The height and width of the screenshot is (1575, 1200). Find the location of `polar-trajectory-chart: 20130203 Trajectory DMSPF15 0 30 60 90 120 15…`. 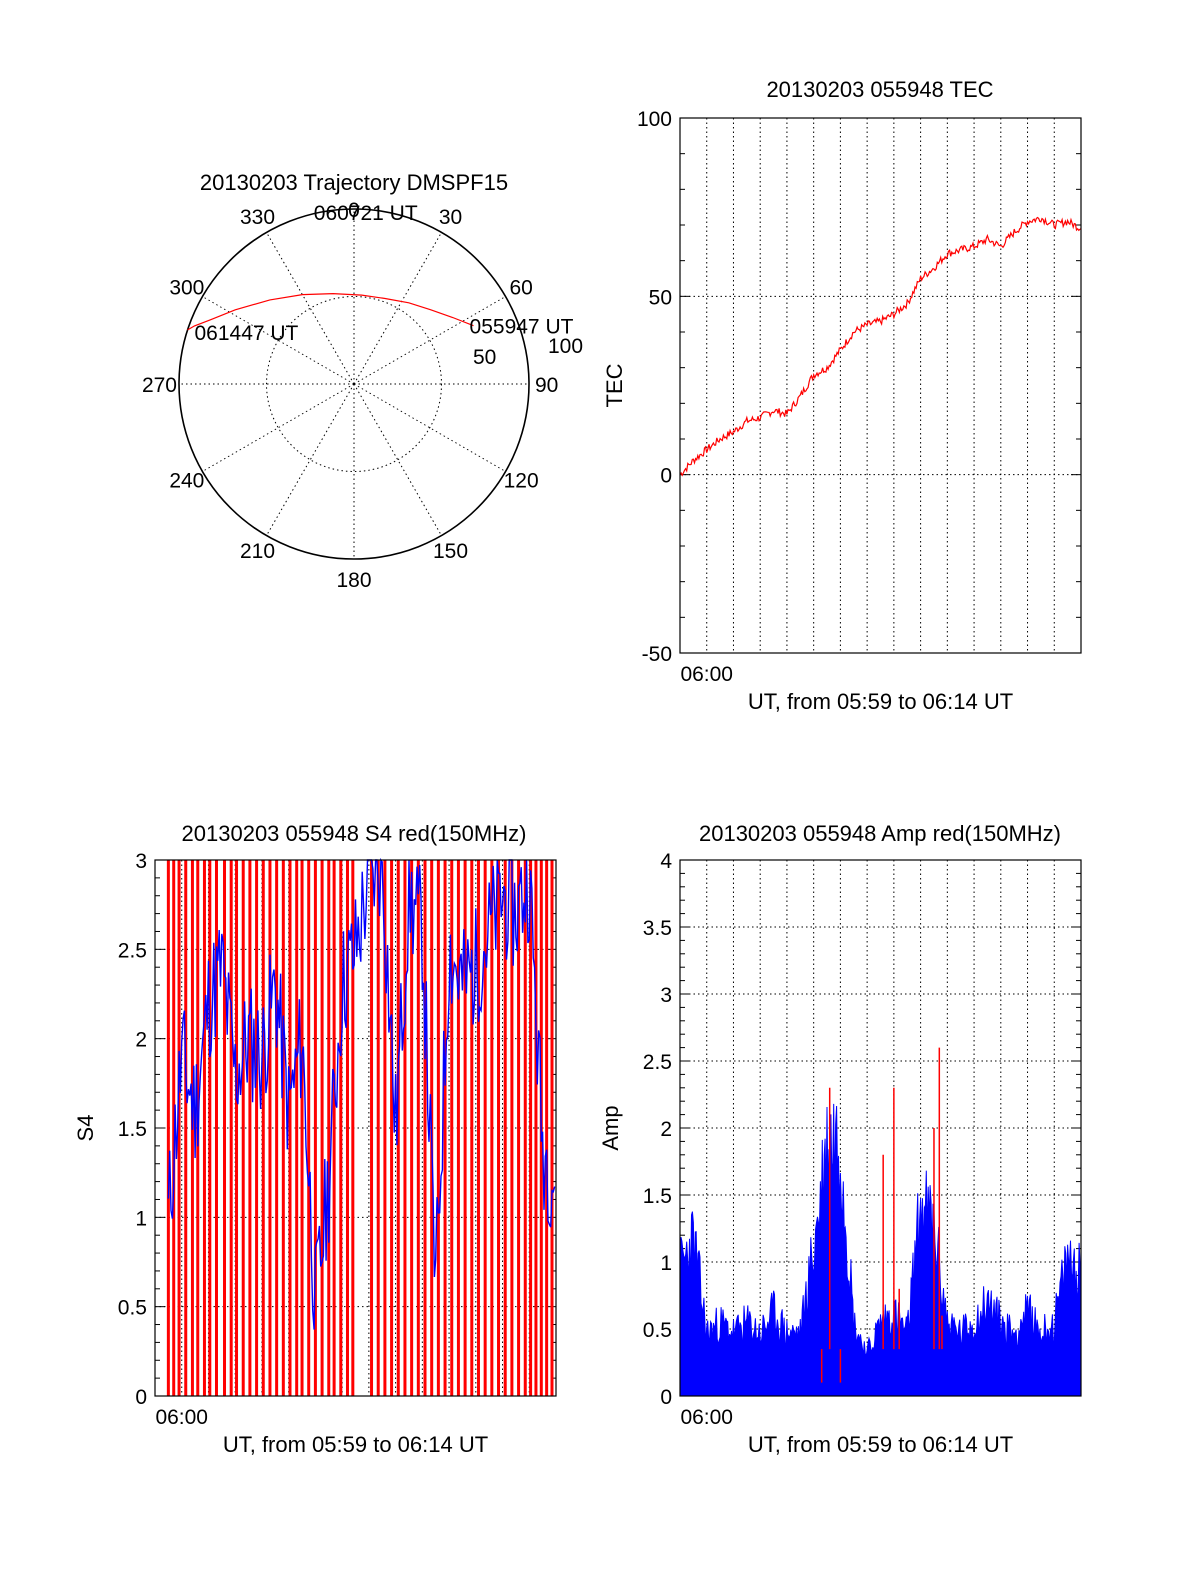

polar-trajectory-chart: 20130203 Trajectory DMSPF15 0 30 60 90 120 15… is located at coordinates (362, 381).